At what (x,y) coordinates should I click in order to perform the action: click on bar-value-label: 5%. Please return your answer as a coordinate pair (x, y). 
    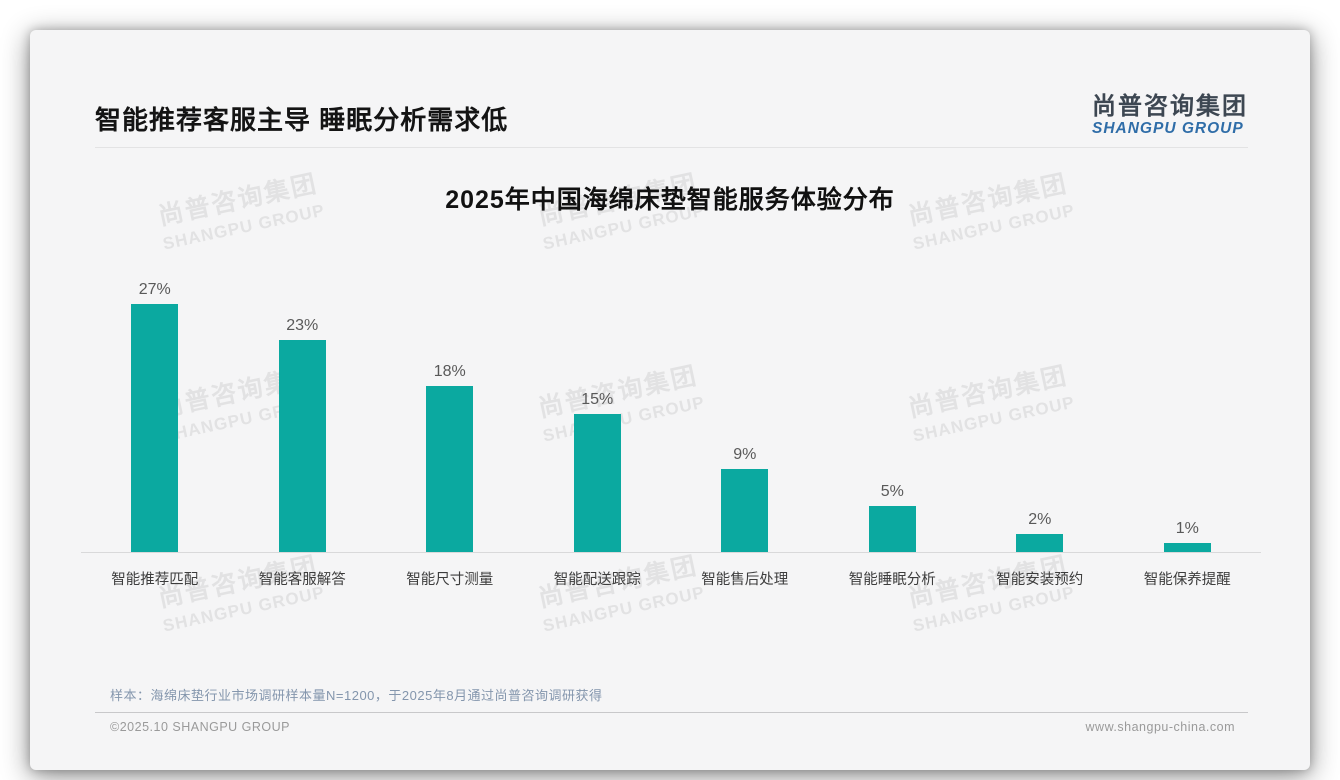
    Looking at the image, I should click on (892, 491).